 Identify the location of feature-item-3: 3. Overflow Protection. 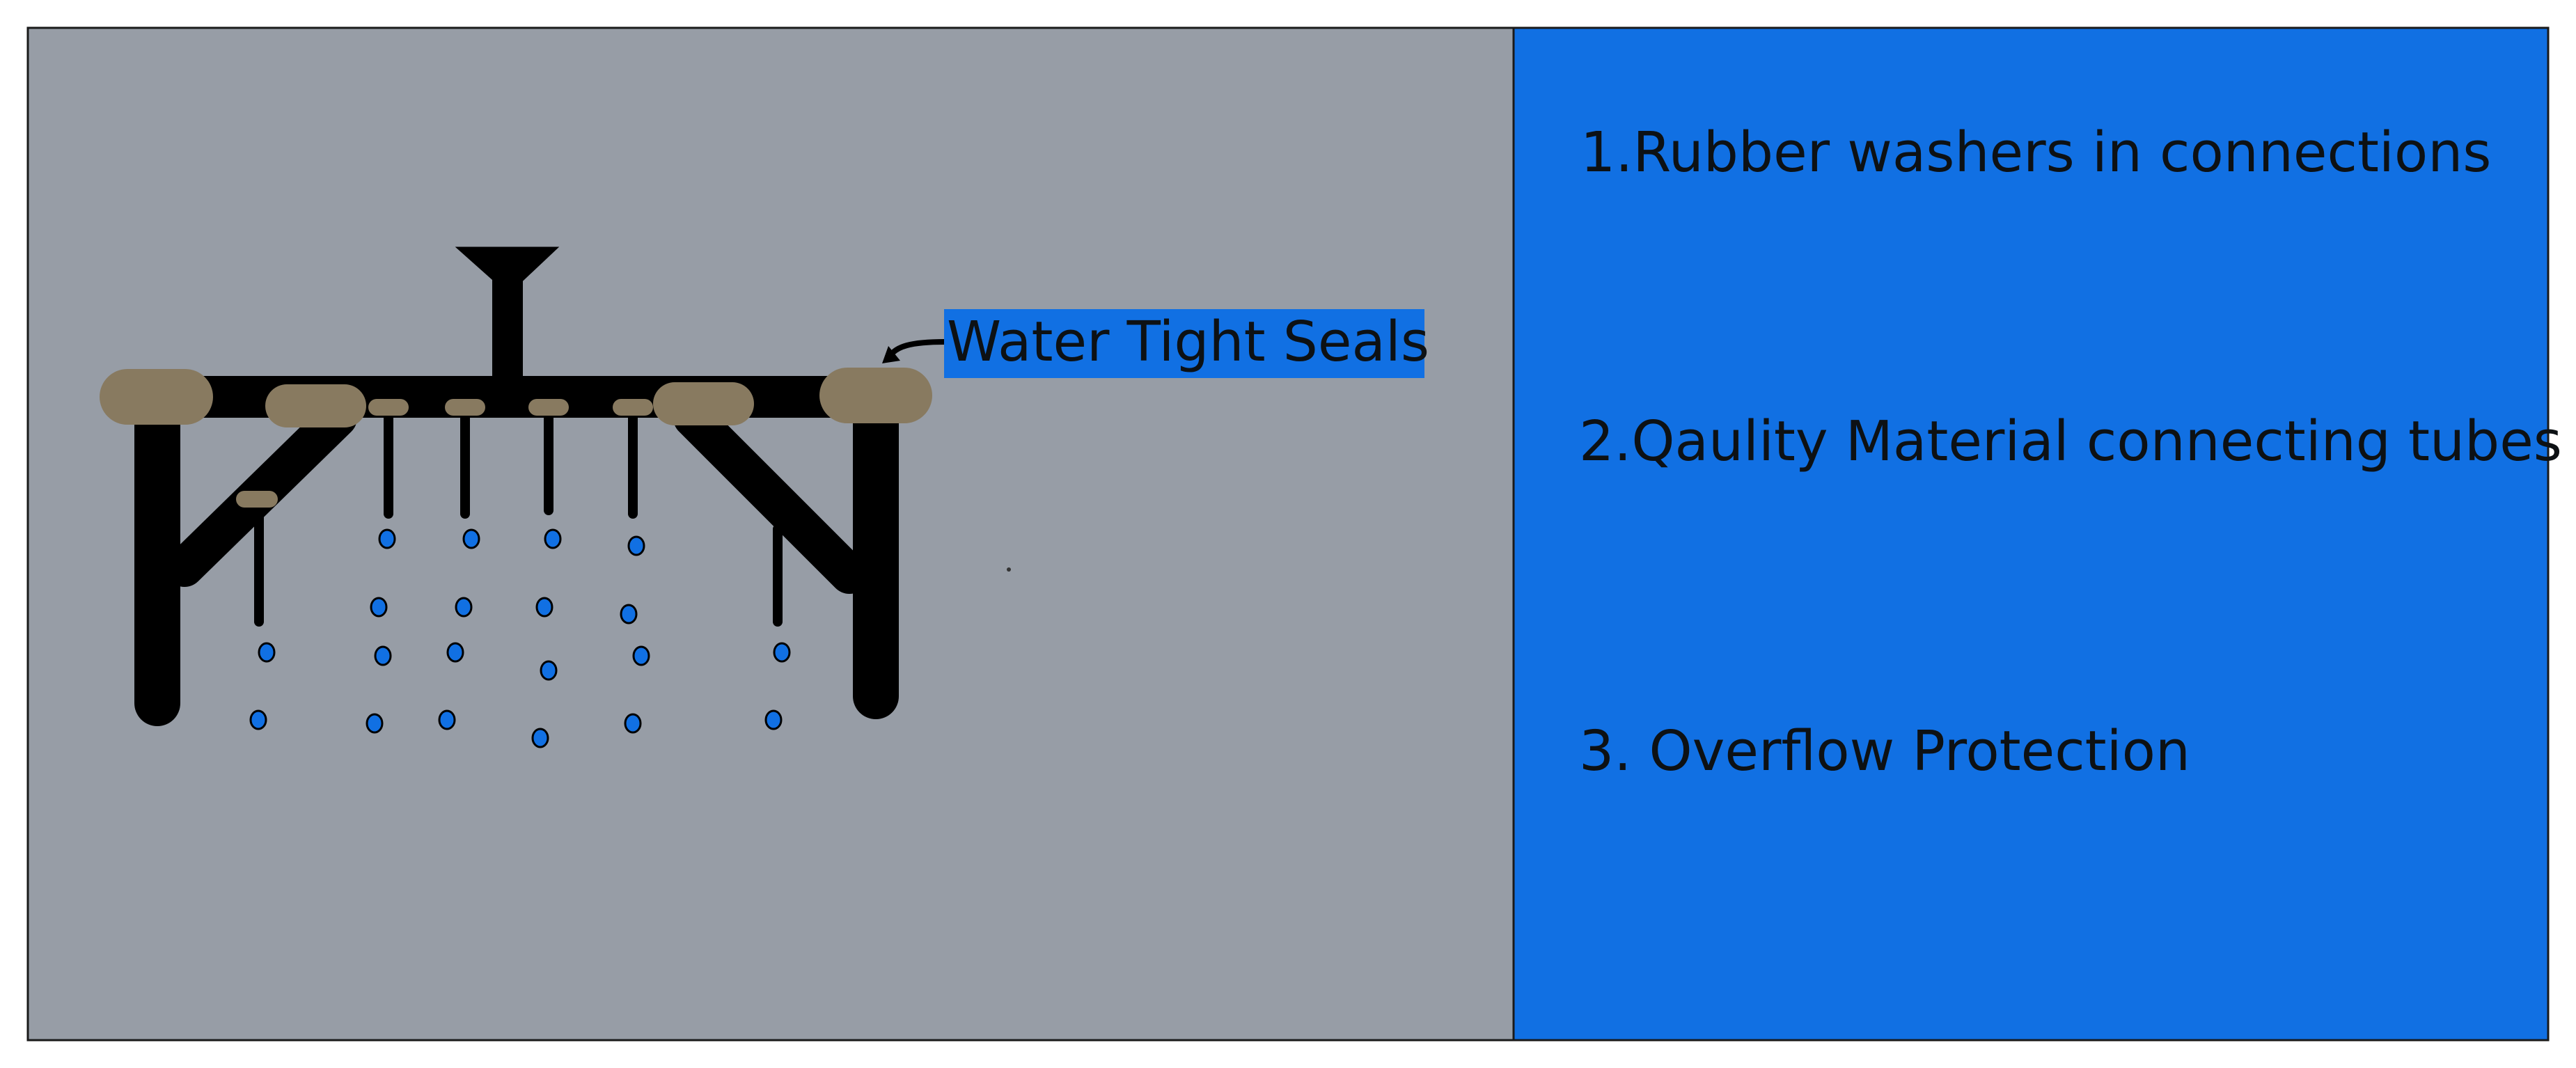
(1884, 751).